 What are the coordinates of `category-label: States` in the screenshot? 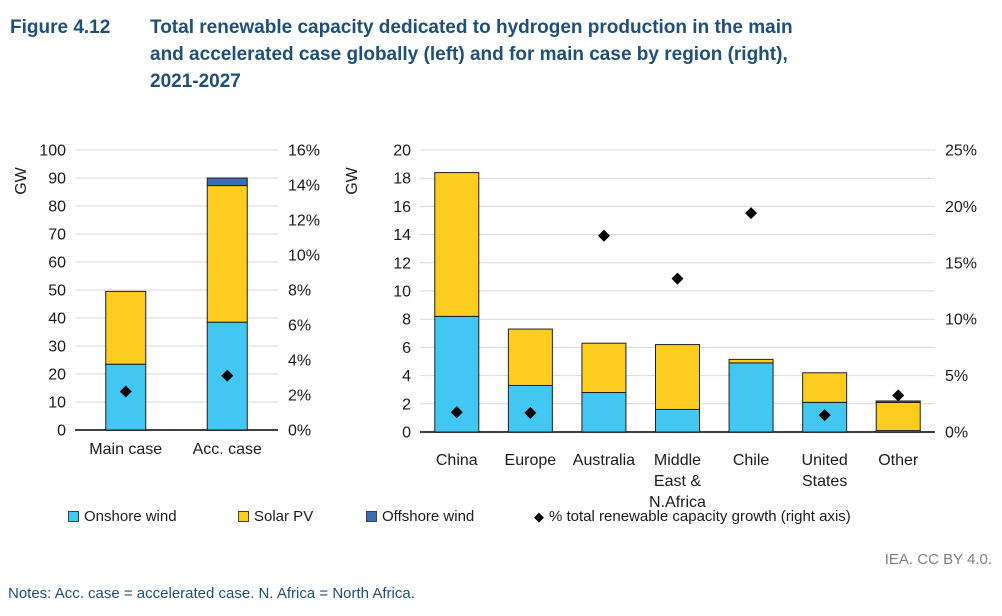 It's located at (824, 481).